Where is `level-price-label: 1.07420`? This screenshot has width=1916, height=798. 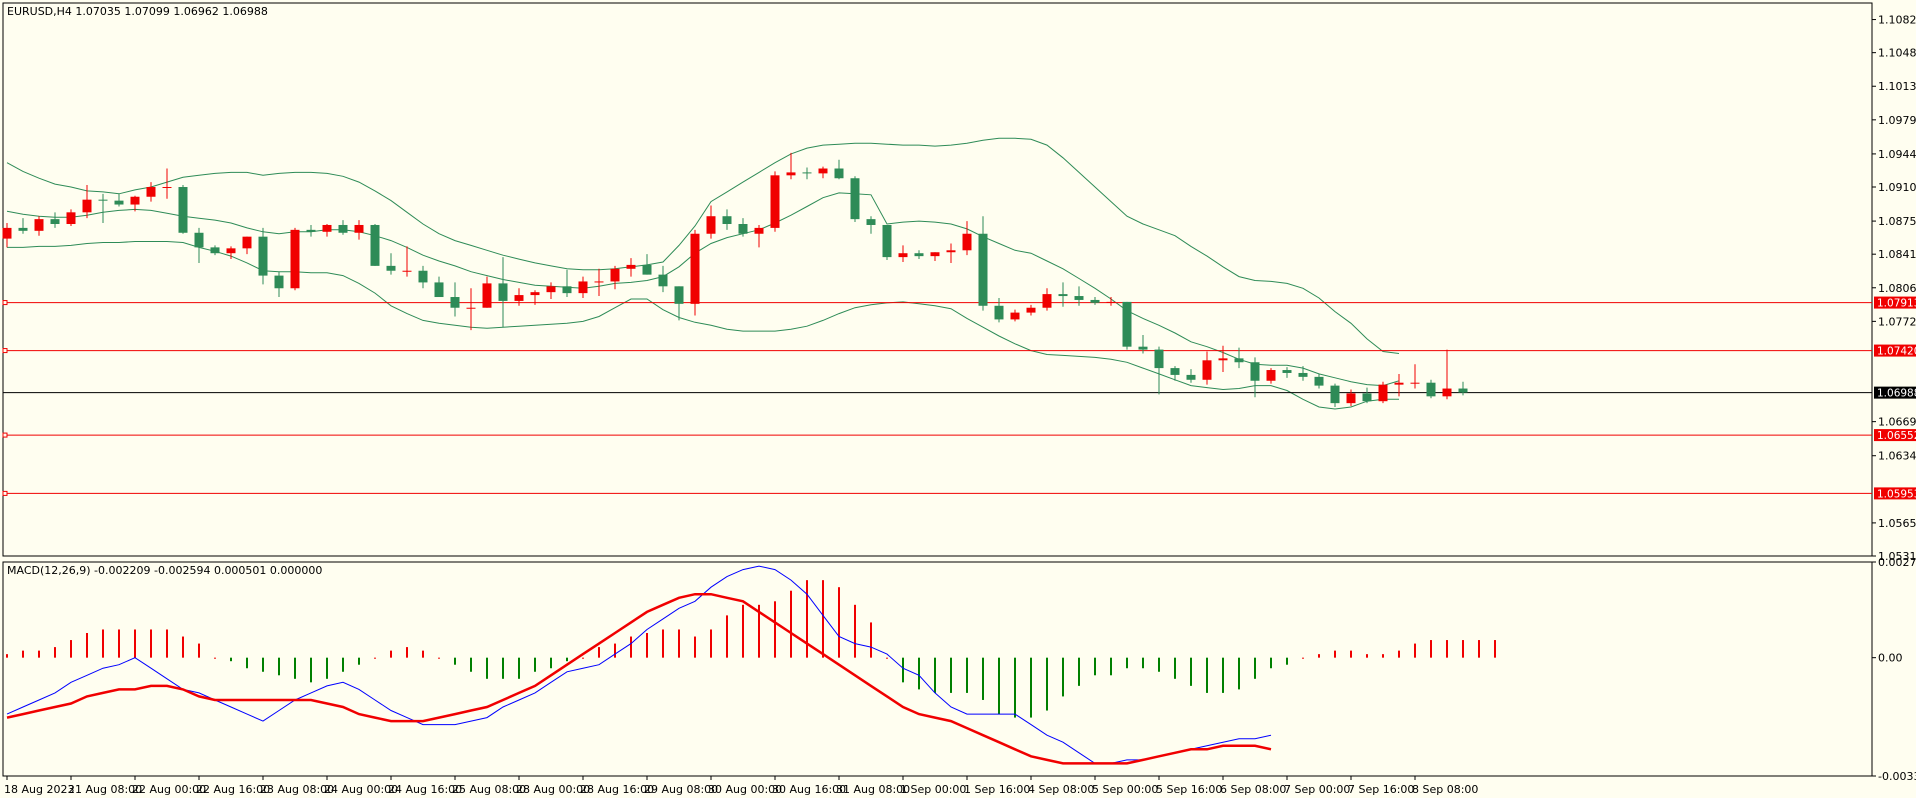
level-price-label: 1.07420 is located at coordinates (1896, 352).